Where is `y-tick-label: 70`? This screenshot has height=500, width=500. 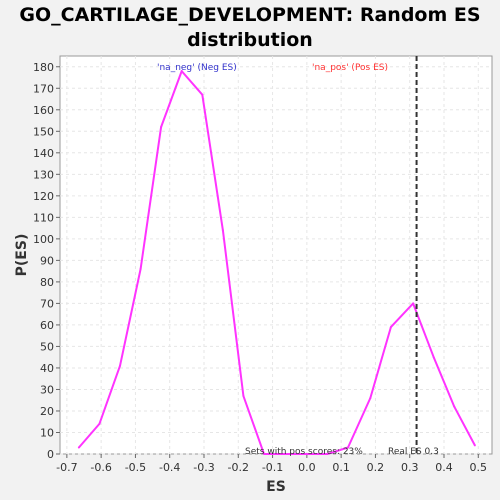
y-tick-label: 70 is located at coordinates (47, 303).